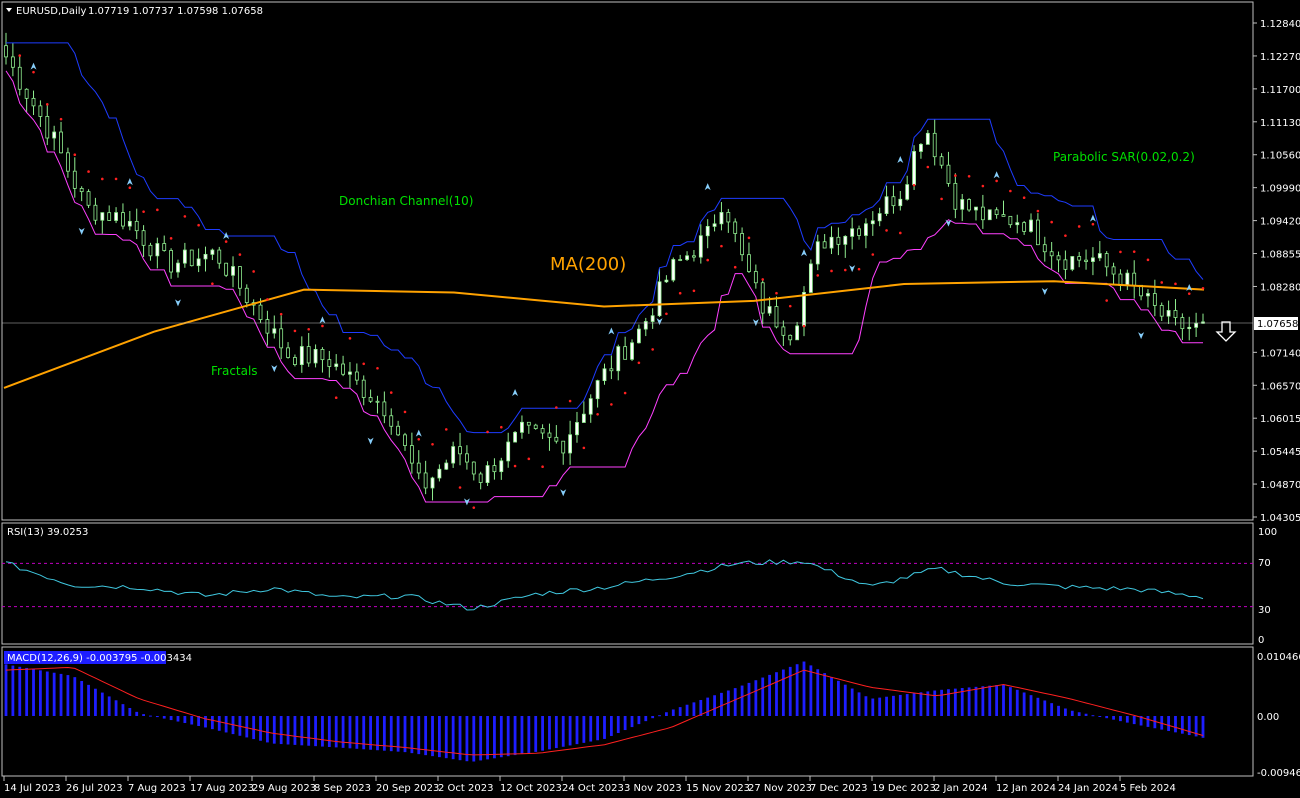 This screenshot has width=1300, height=798. What do you see at coordinates (604, 334) in the screenshot?
I see `ma200-line` at bounding box center [604, 334].